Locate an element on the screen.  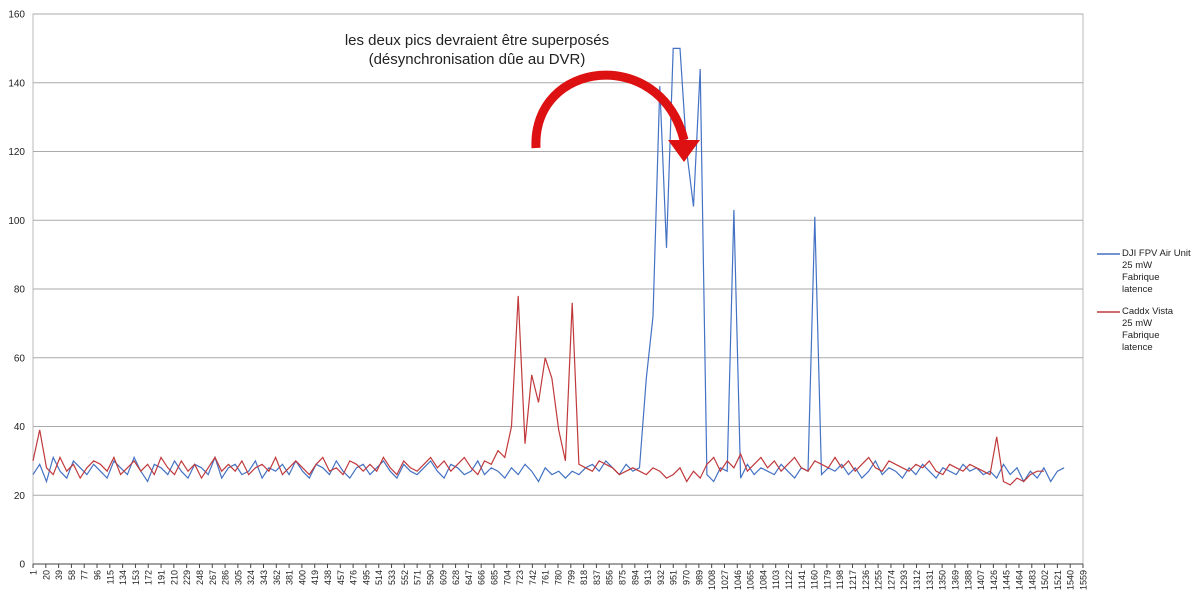
x-tick-label: 210 is located at coordinates (174, 577).